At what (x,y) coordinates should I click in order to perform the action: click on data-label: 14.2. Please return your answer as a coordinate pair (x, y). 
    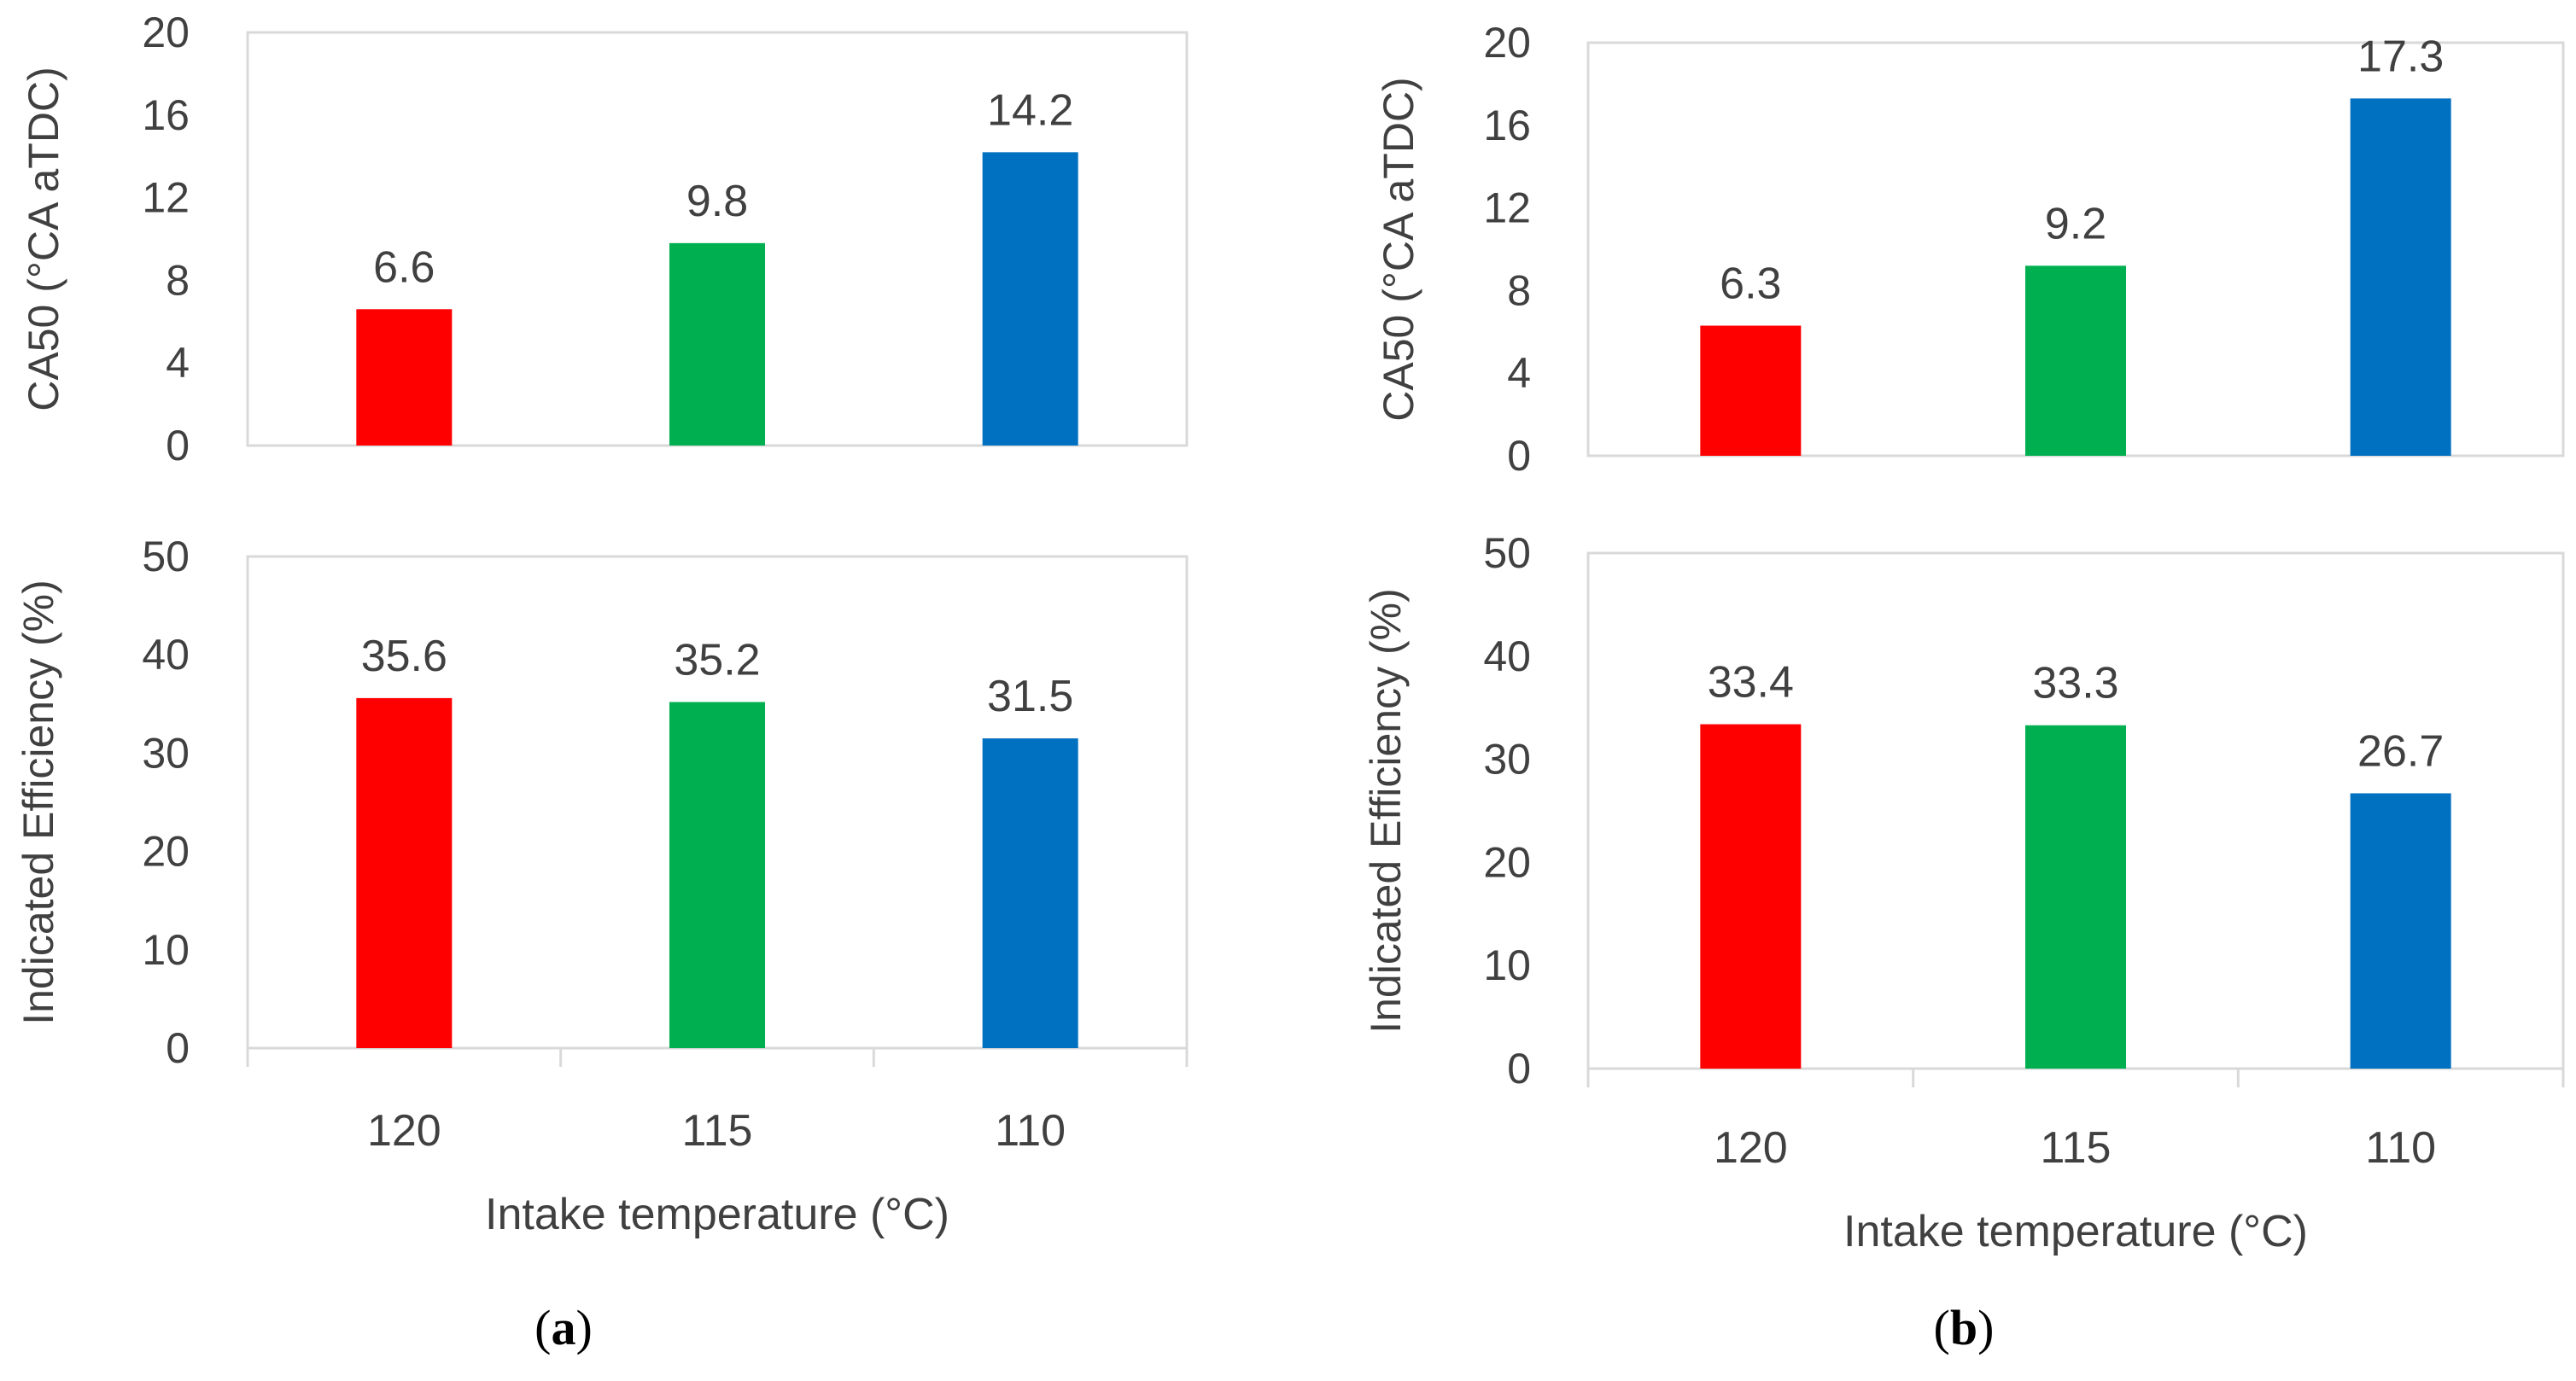
    Looking at the image, I should click on (1030, 110).